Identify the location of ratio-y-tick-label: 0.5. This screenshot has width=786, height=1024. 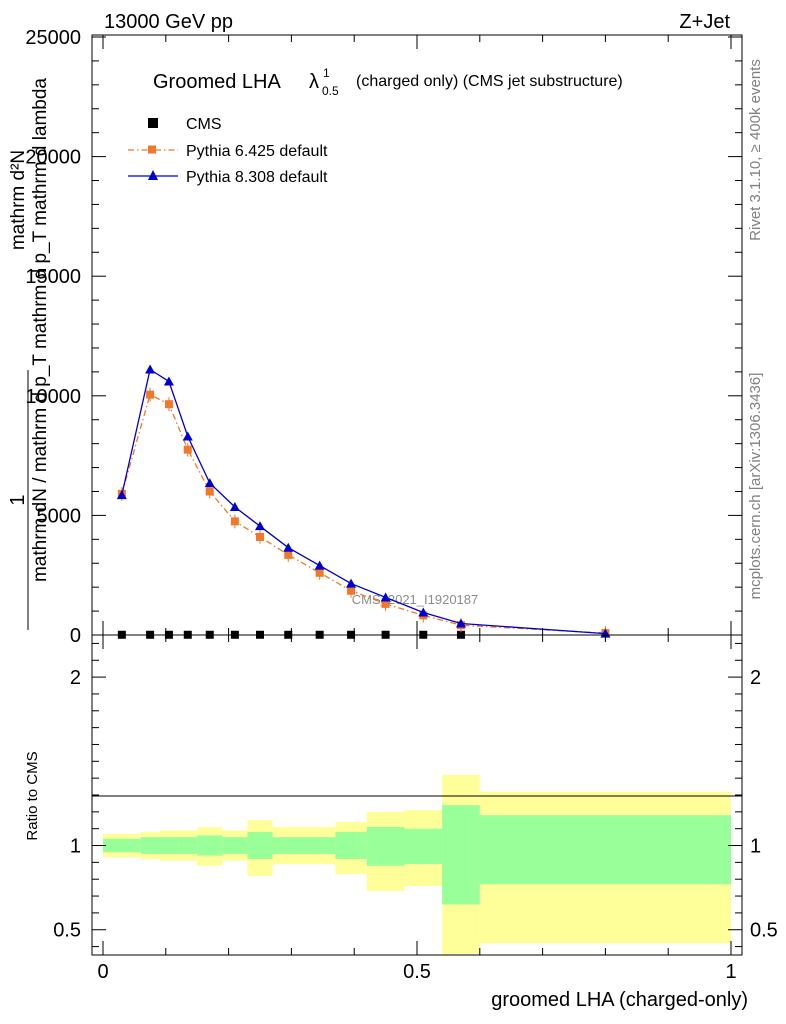
(67, 931).